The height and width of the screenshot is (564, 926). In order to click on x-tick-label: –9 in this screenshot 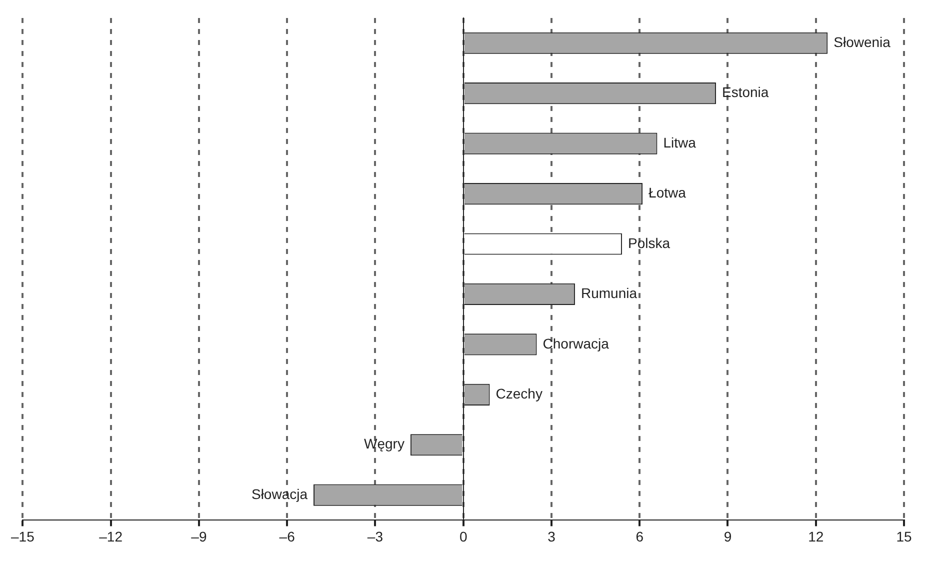, I will do `click(199, 536)`.